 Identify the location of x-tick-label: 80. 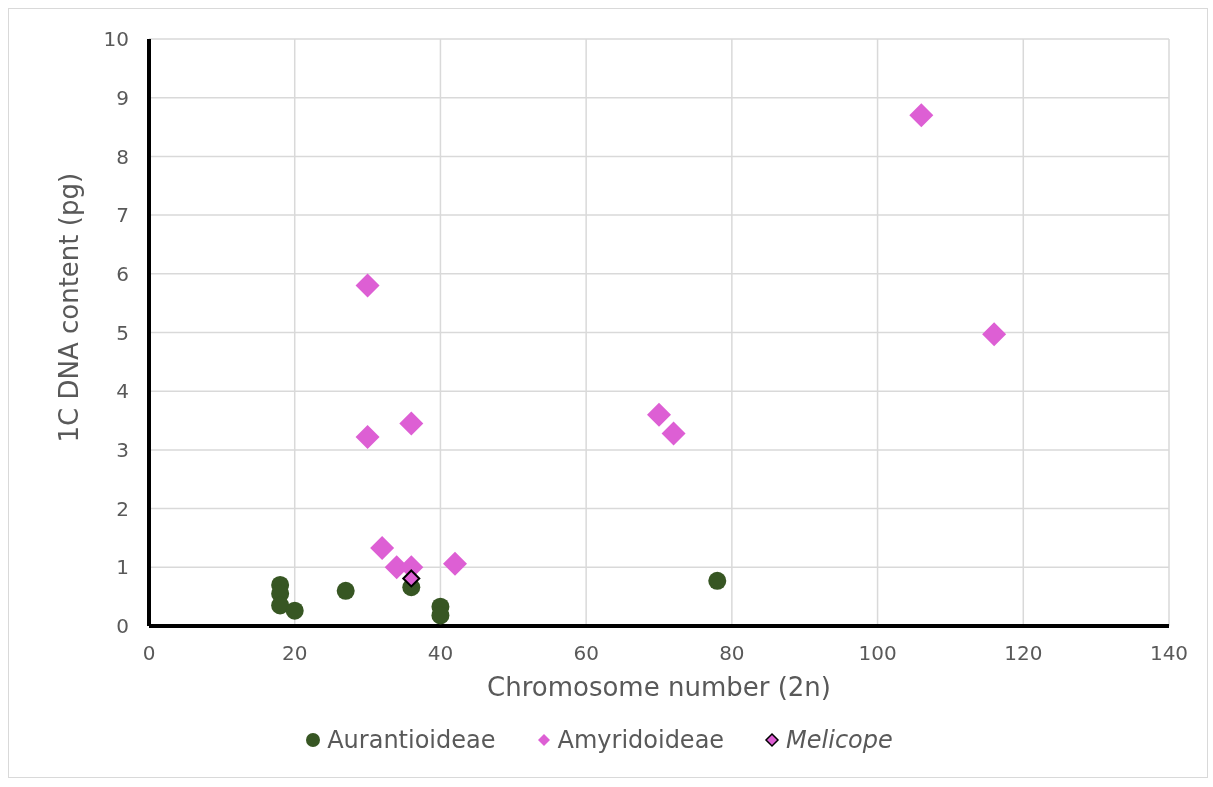
(732, 653).